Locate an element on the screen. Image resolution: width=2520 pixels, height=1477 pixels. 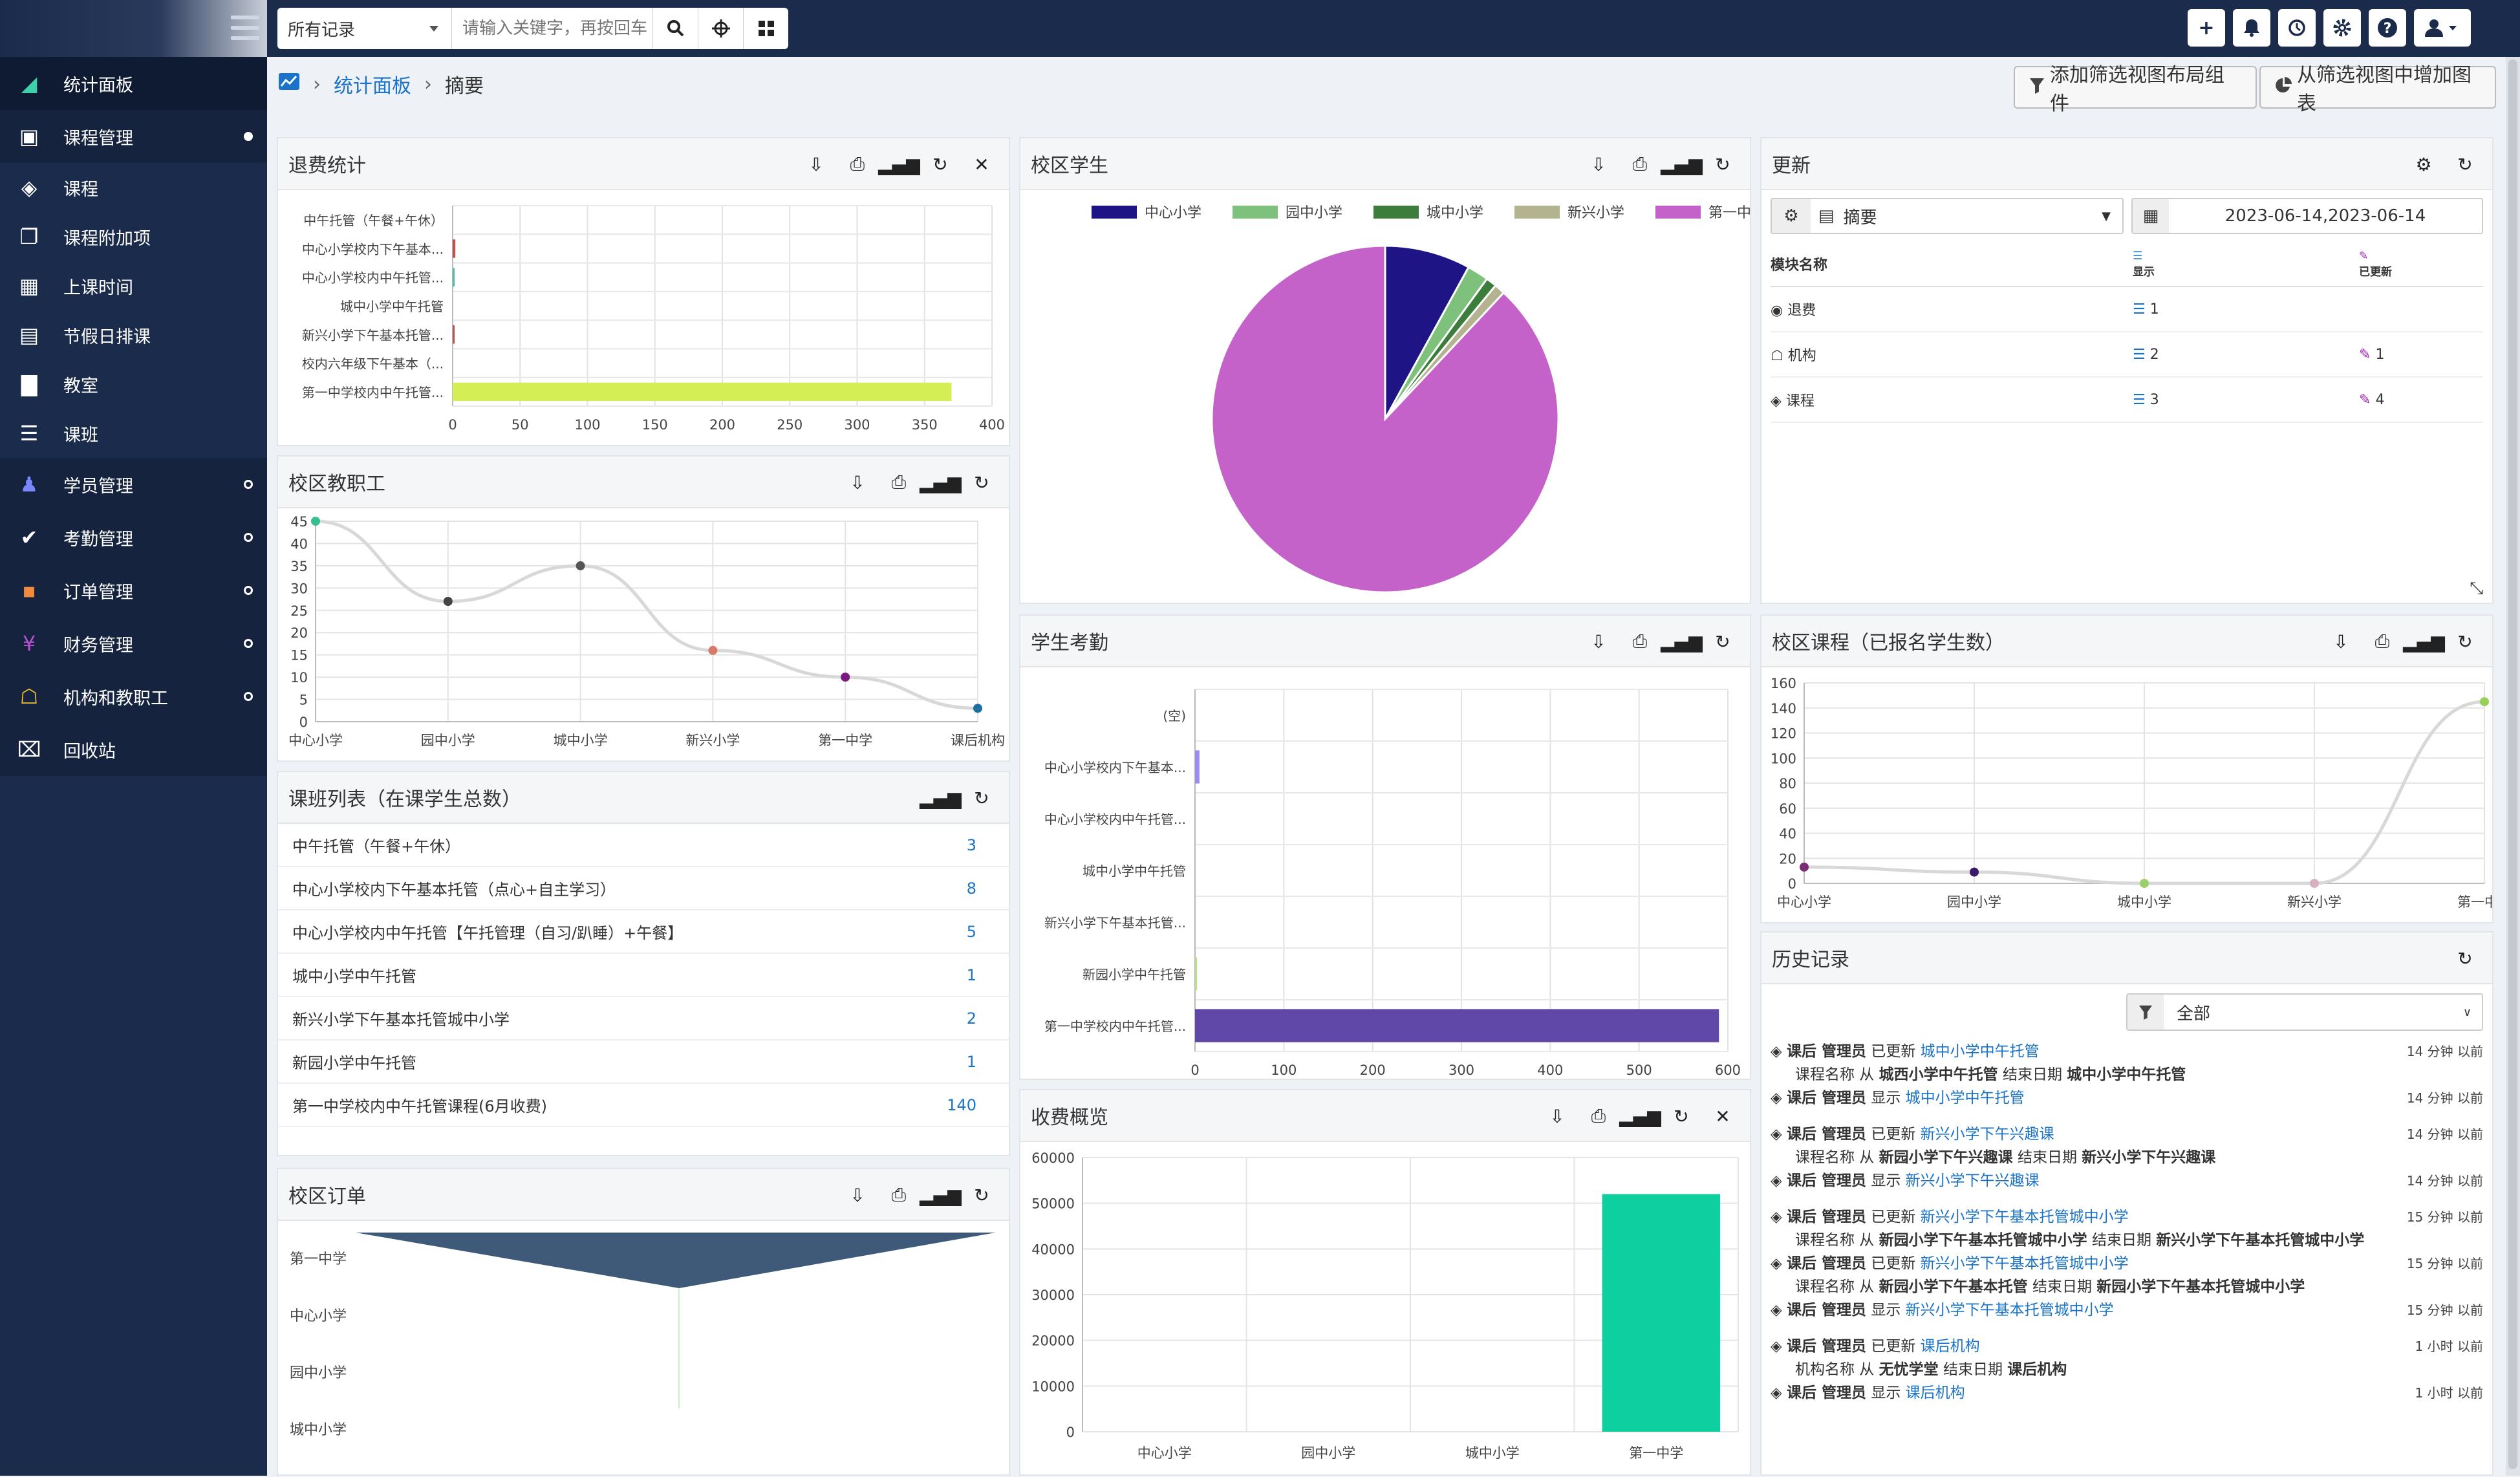
class-count: 140 is located at coordinates (961, 1104).